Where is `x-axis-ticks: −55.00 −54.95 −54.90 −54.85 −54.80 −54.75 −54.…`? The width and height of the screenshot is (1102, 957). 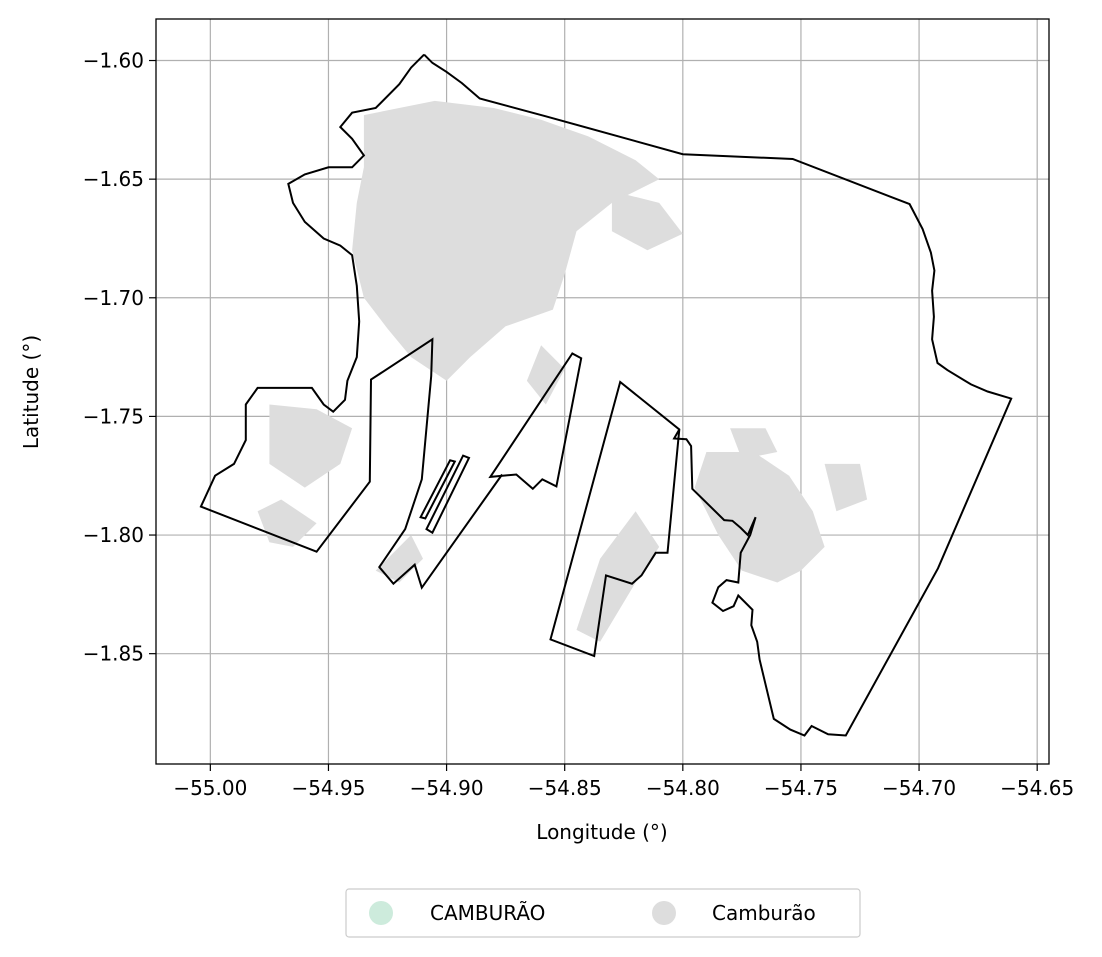
x-axis-ticks: −55.00 −54.95 −54.90 −54.85 −54.80 −54.75 −54.… is located at coordinates (623, 782).